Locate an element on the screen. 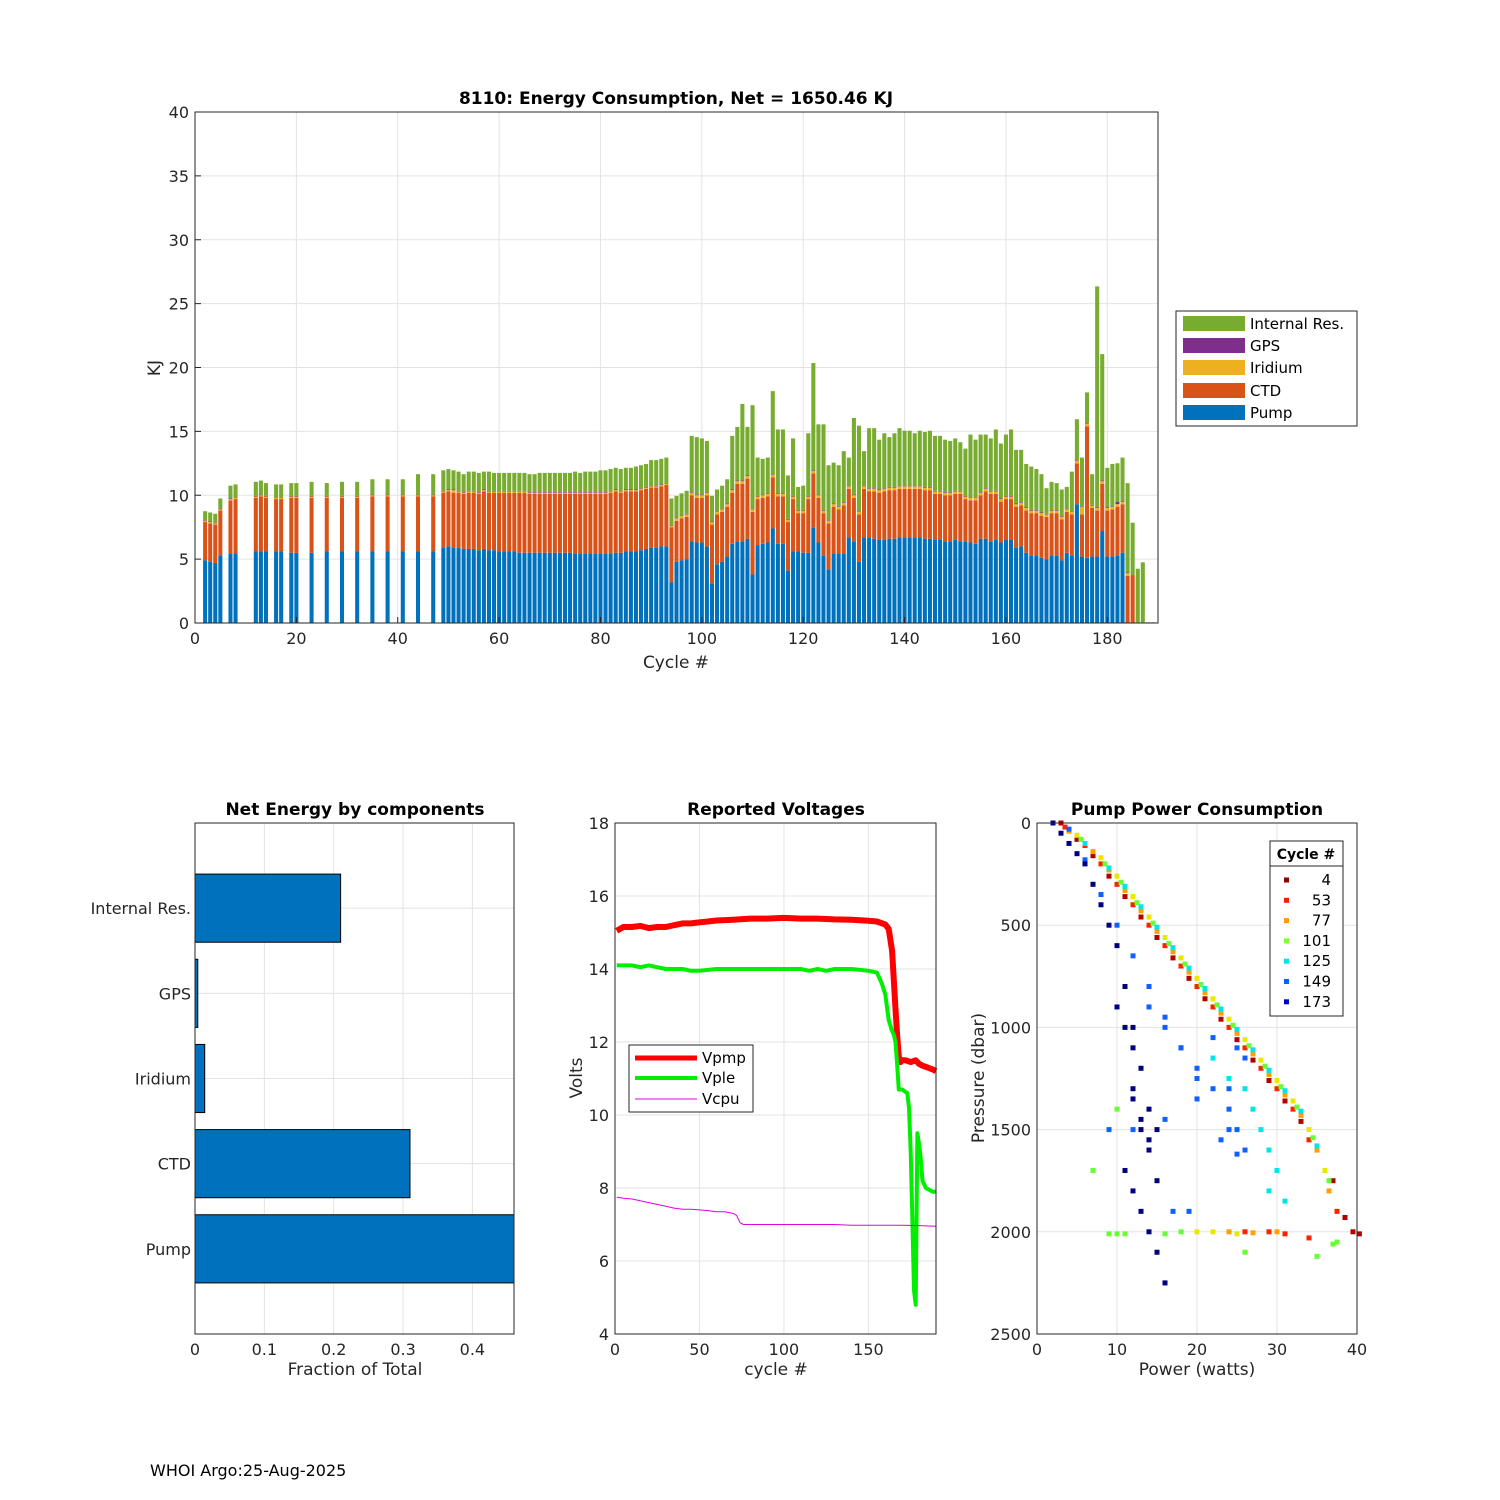  components-xtick-label: 0 is located at coordinates (195, 1349).